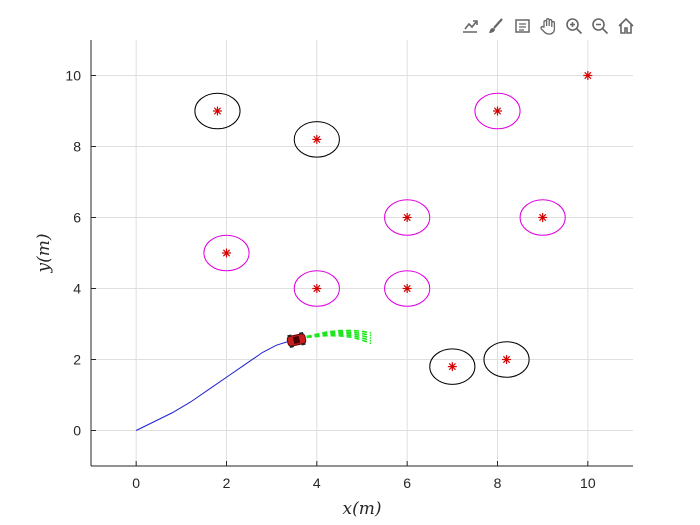  I want to click on x-tick-label: 8, so click(498, 483).